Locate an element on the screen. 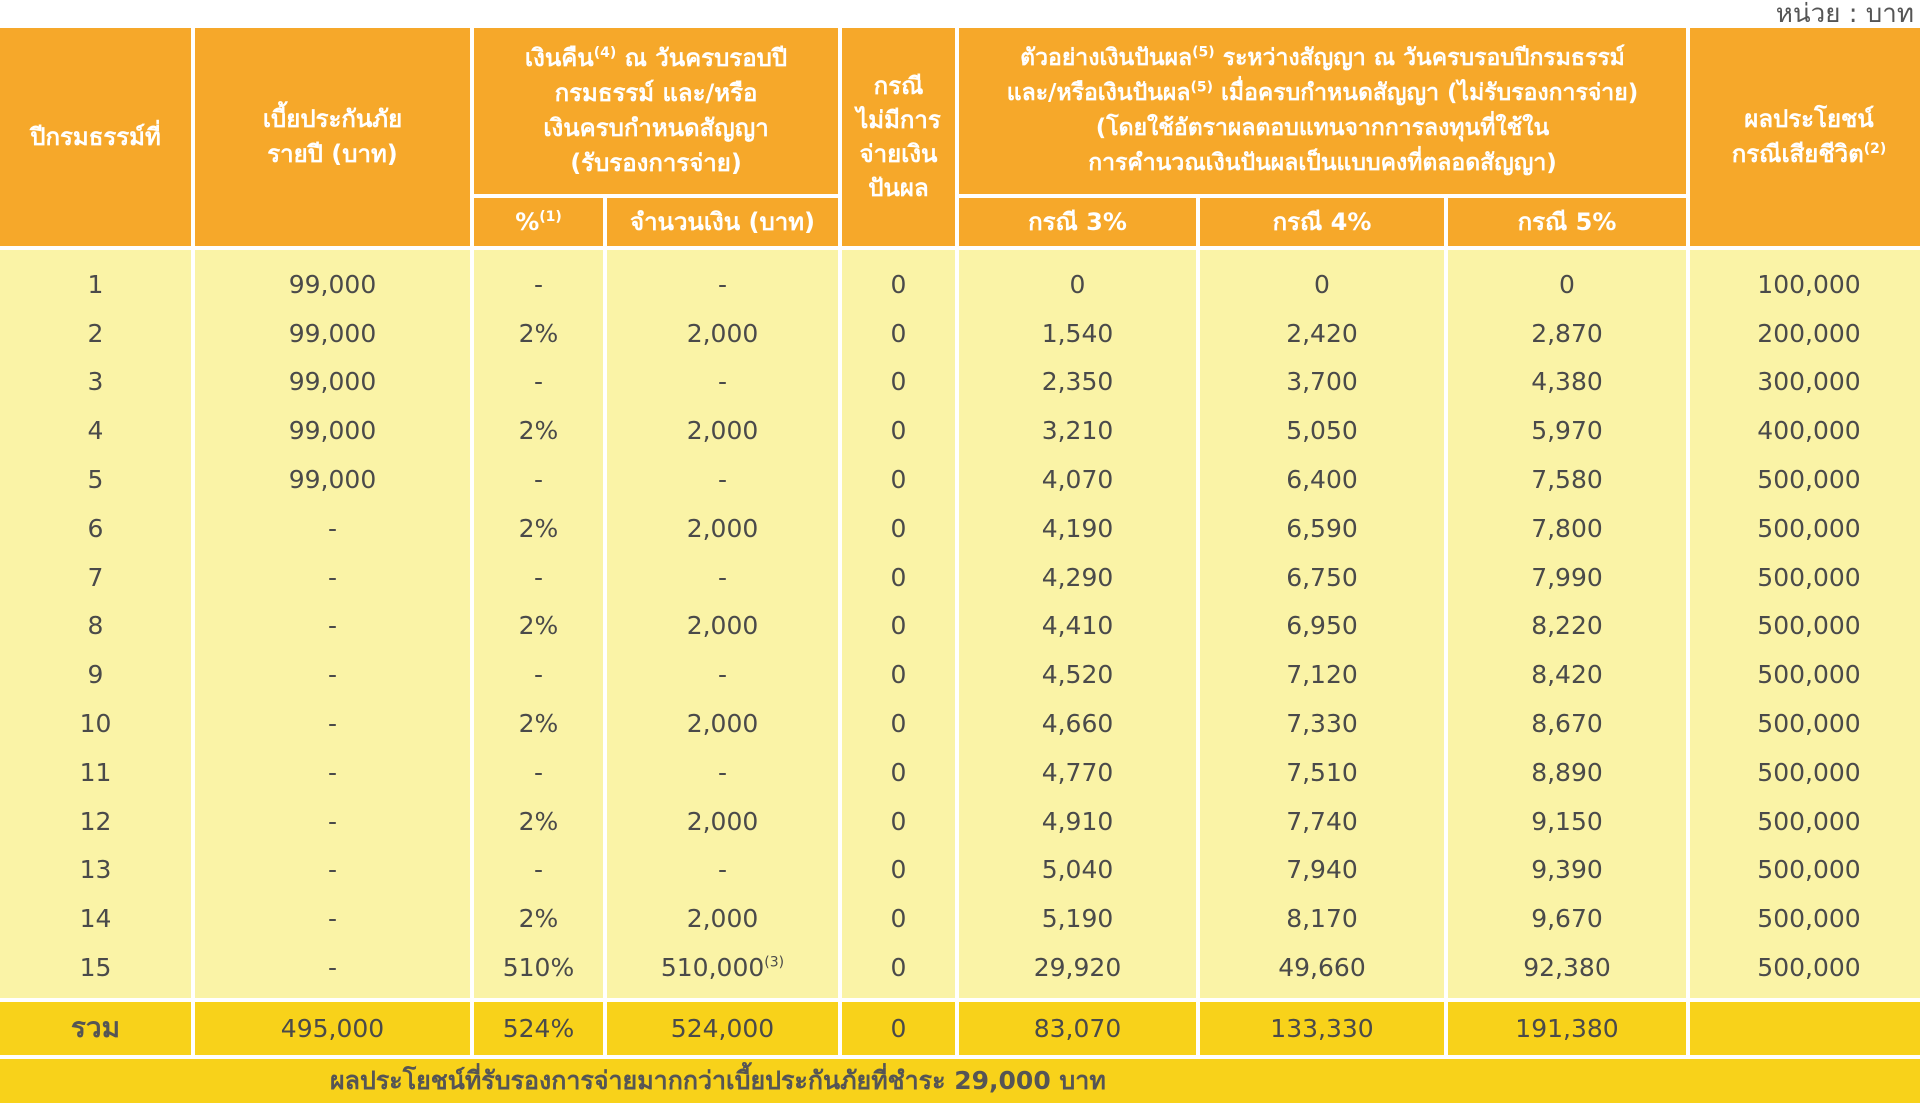  cell-case-3: 4,770 is located at coordinates (1077, 772).